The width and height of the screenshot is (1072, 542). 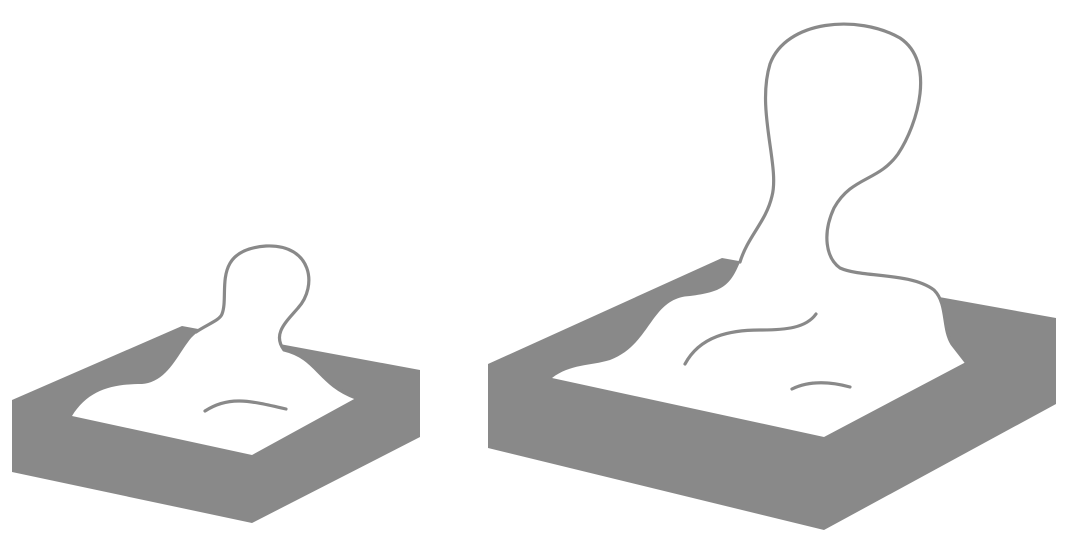 What do you see at coordinates (750, 339) in the screenshot?
I see `large-surface-line-upper` at bounding box center [750, 339].